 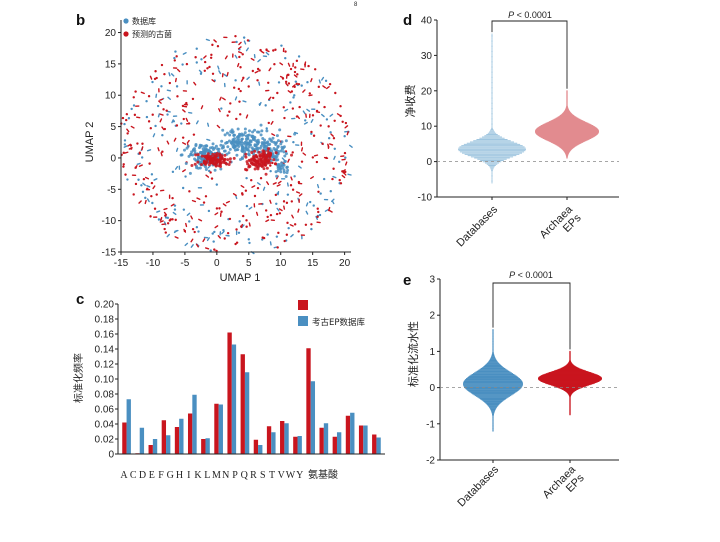 I want to click on legend-label-predicted-archaea: 预测的古菌, so click(x=152, y=34).